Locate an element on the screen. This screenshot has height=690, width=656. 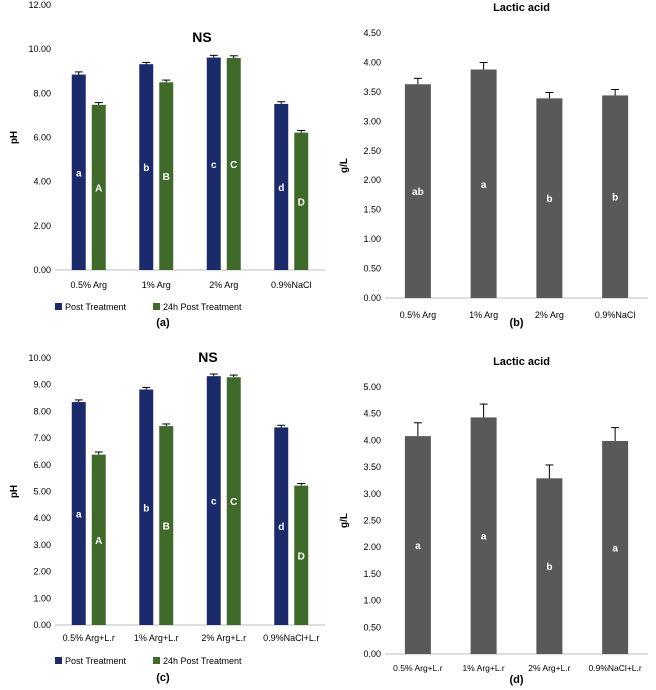
y-tick-label: 1.50 is located at coordinates (372, 210).